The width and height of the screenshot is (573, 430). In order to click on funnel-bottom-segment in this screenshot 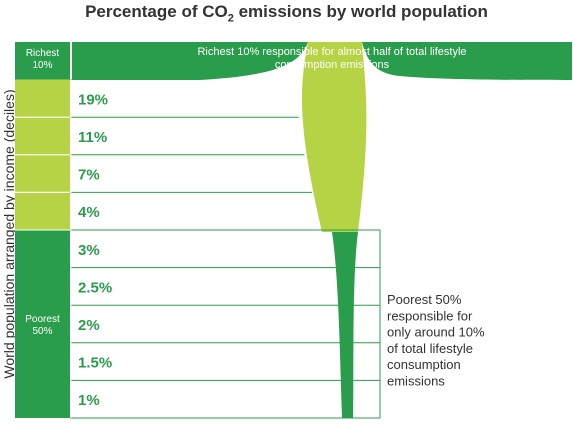, I will do `click(345, 325)`.